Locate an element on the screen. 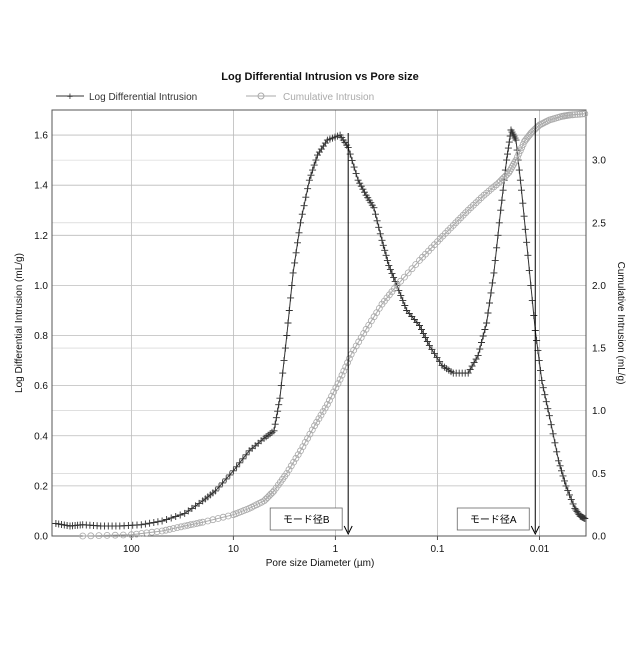 The width and height of the screenshot is (640, 645). legend-label-log-diff: Log Differential Intrusion is located at coordinates (143, 97).